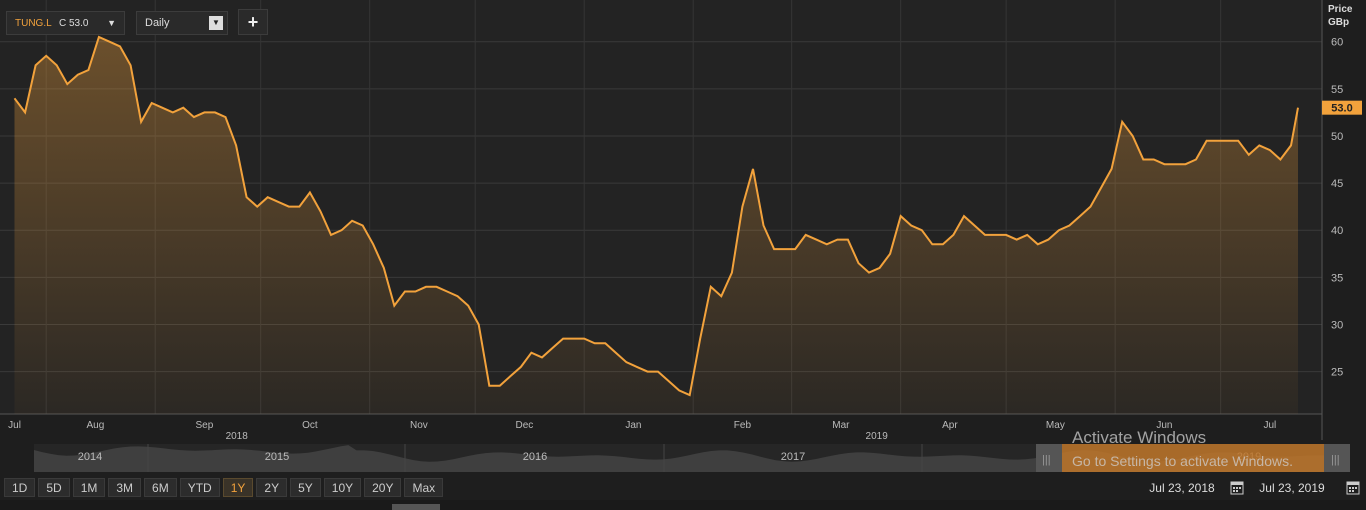 This screenshot has height=510, width=1366. Describe the element at coordinates (1337, 90) in the screenshot. I see `y-tick-label: 55` at that location.